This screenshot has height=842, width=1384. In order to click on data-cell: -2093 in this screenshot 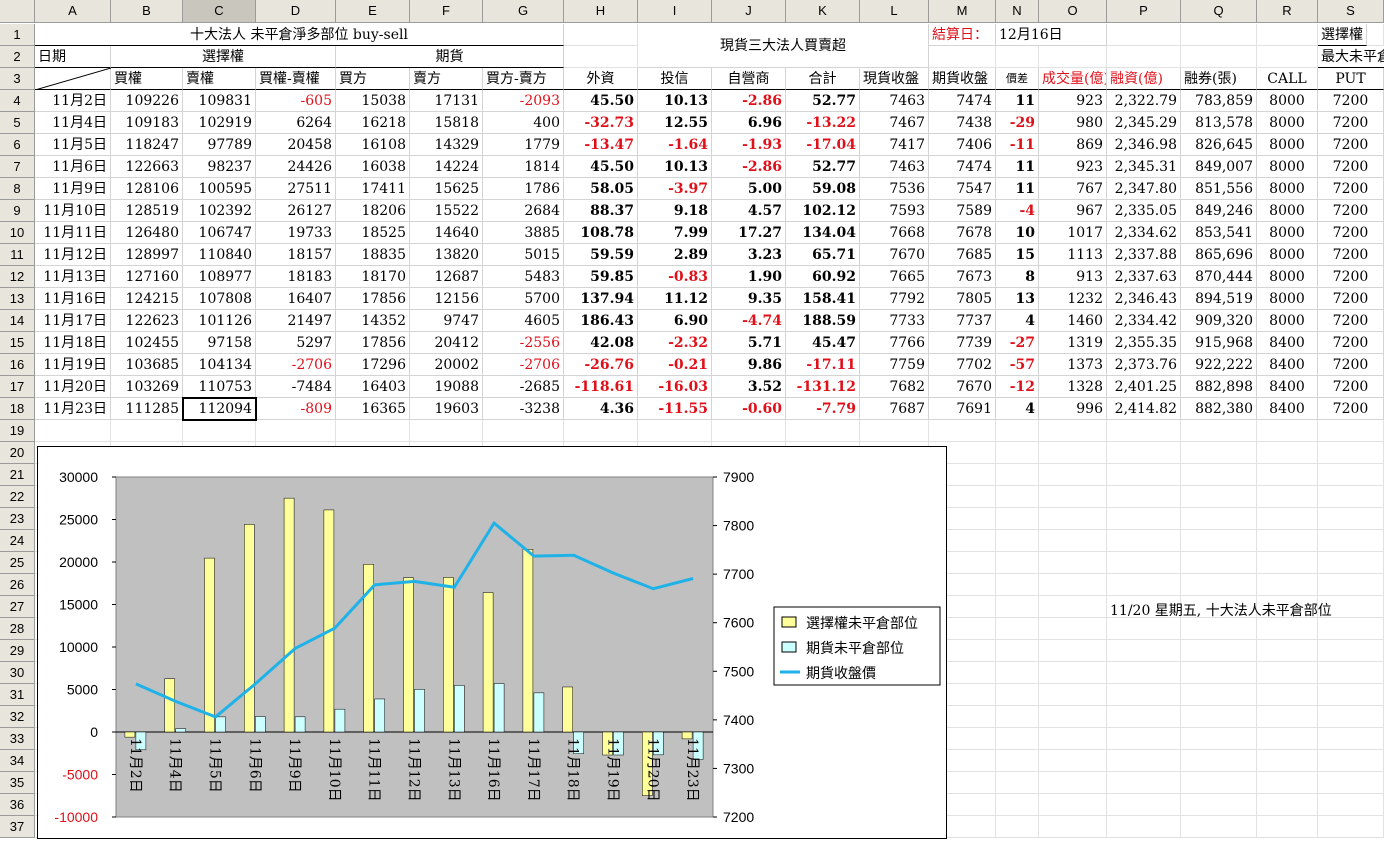, I will do `click(523, 101)`.